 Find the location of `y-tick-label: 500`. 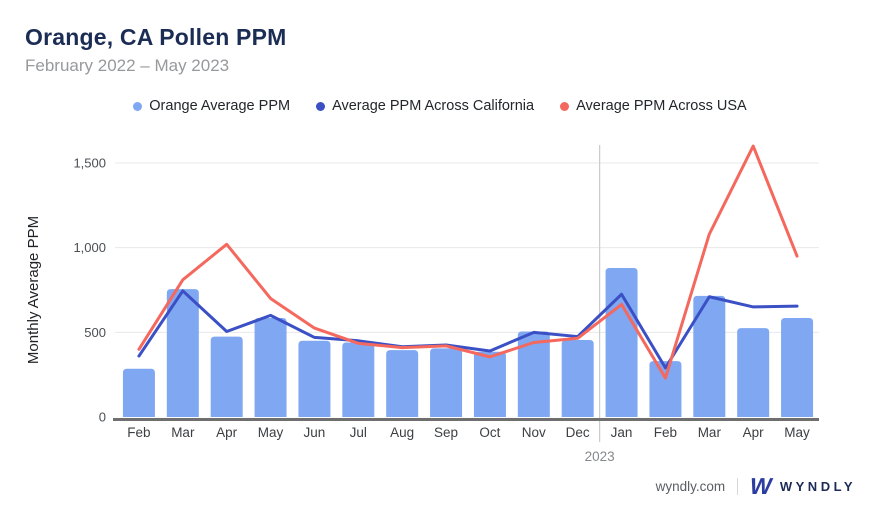

y-tick-label: 500 is located at coordinates (95, 332).